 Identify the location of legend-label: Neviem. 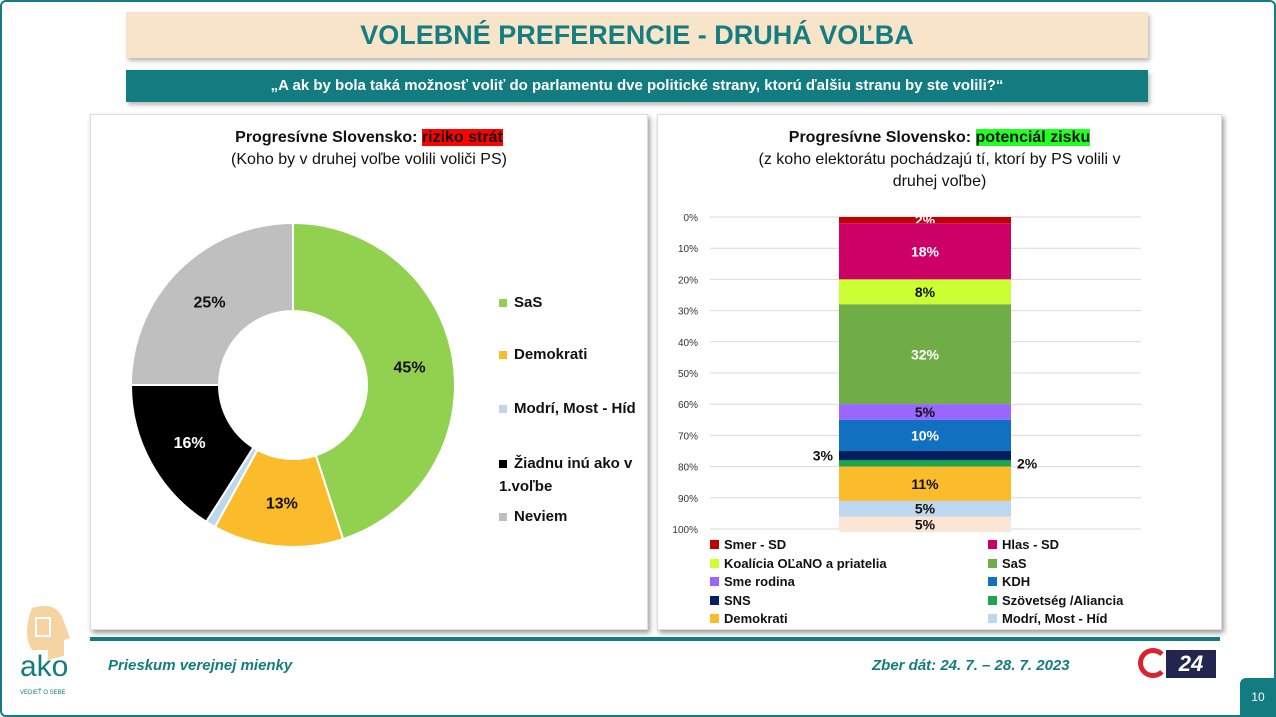
(541, 516).